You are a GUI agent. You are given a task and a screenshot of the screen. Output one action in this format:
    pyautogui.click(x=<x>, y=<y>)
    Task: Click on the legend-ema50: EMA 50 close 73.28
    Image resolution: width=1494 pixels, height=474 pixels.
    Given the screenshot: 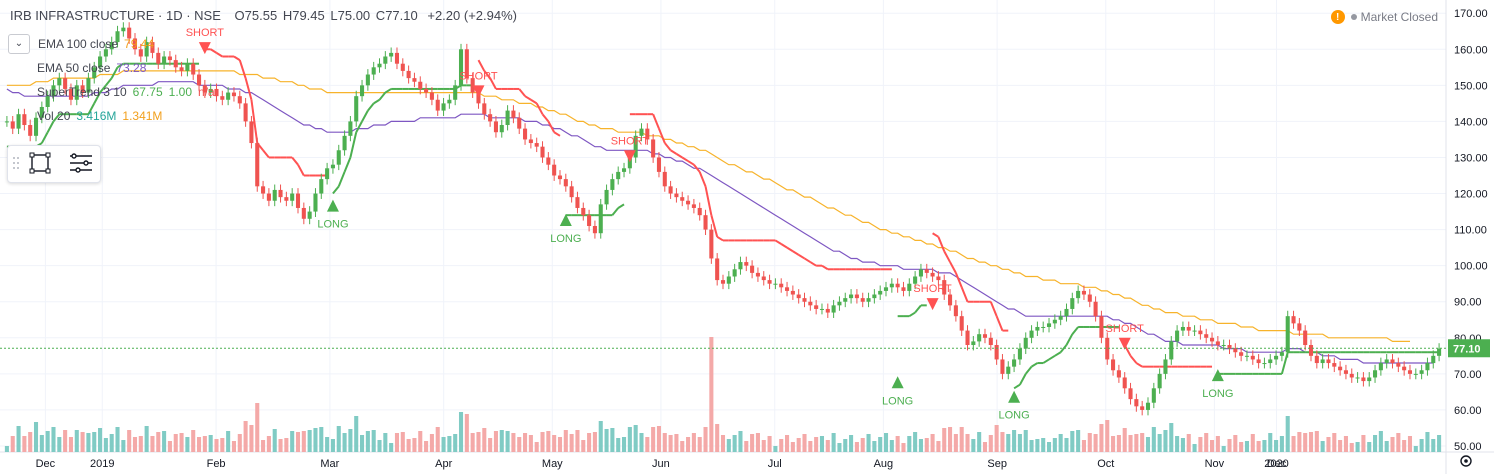 What is the action you would take?
    pyautogui.click(x=111, y=68)
    